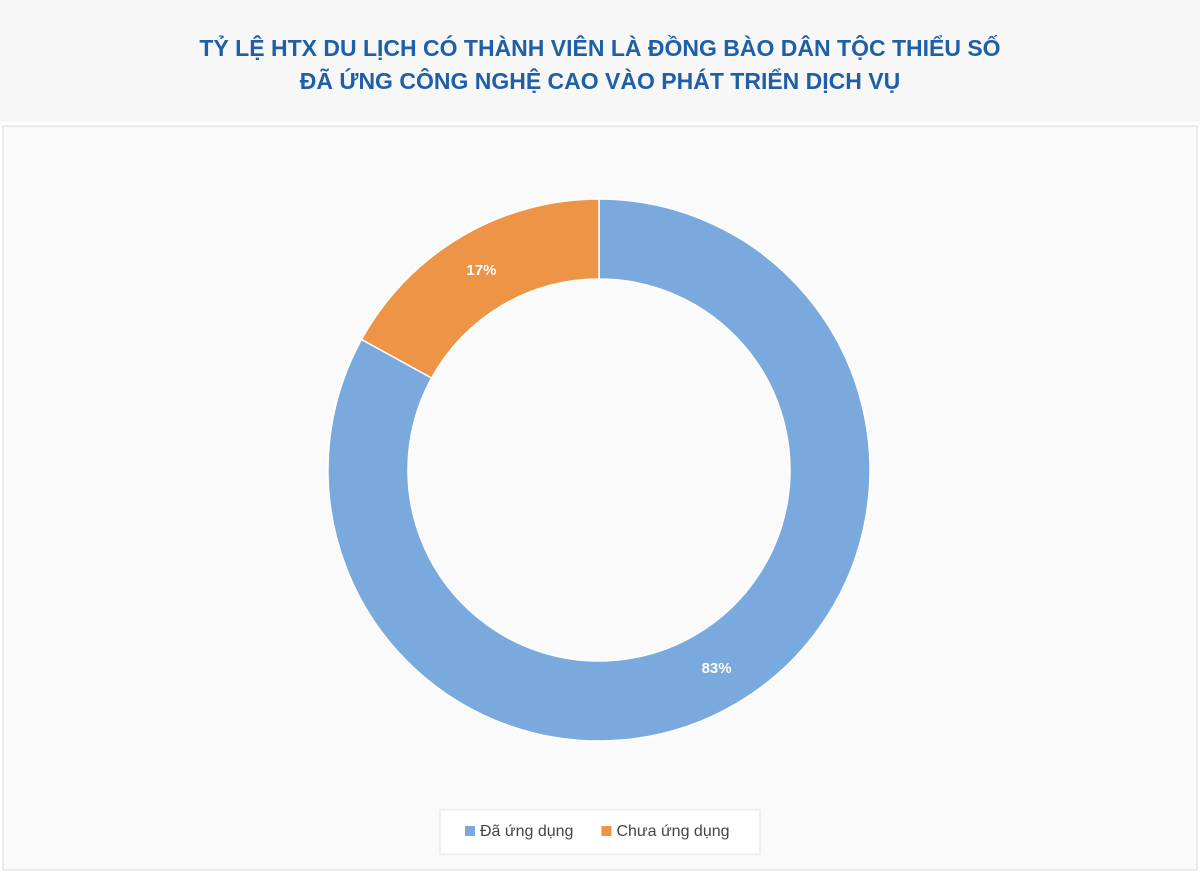  I want to click on legend-label: Chưa ứng dụng, so click(672, 831).